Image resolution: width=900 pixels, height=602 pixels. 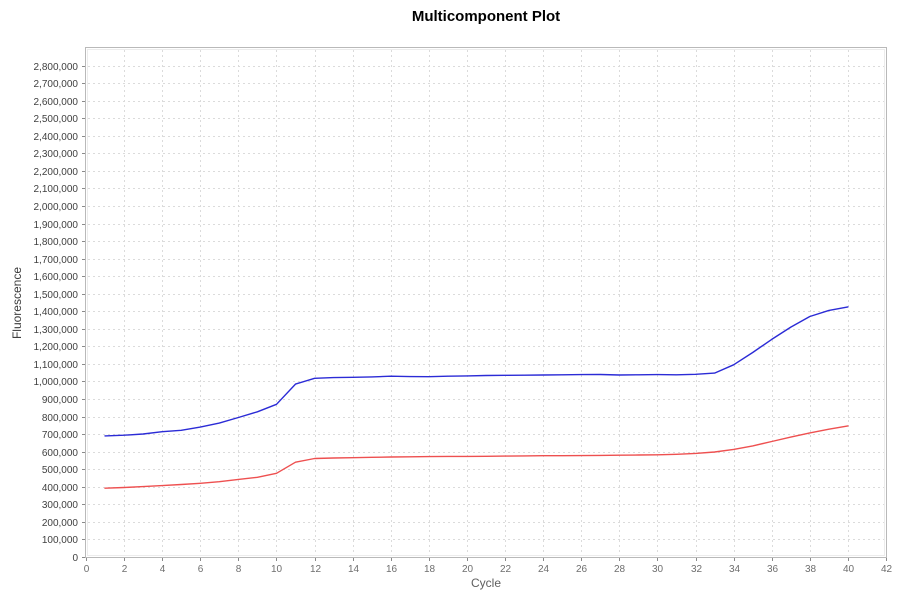 I want to click on x-tick-label: 6, so click(x=201, y=569).